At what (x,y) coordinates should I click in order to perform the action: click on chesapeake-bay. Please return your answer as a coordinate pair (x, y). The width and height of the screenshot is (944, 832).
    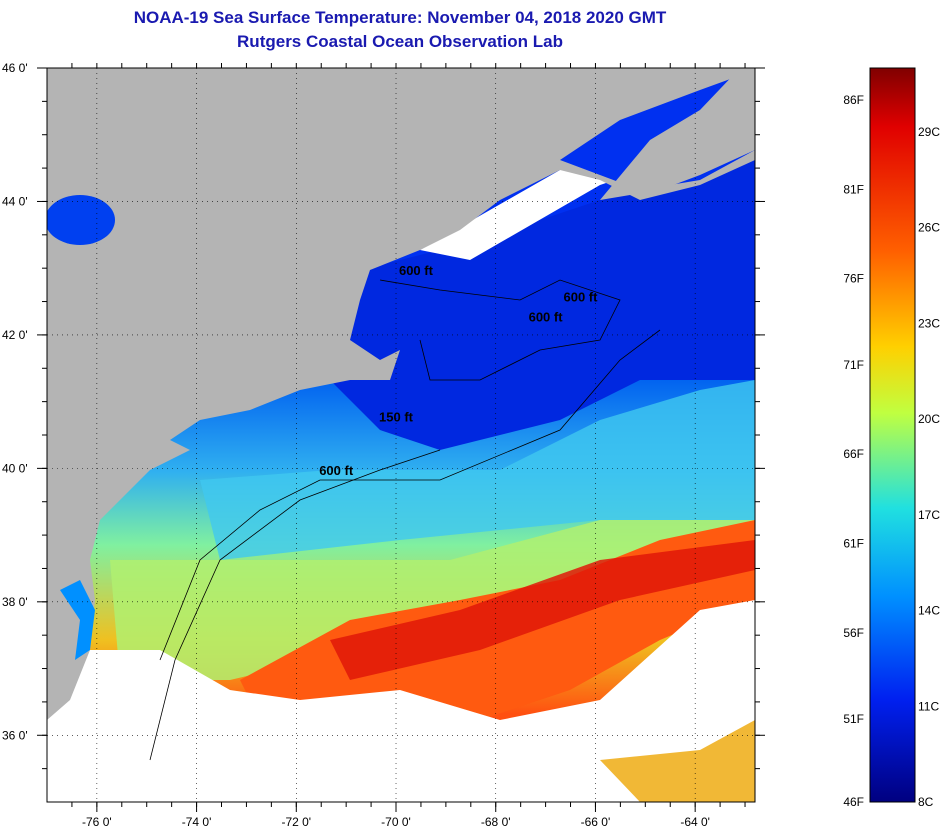
    Looking at the image, I should click on (77, 620).